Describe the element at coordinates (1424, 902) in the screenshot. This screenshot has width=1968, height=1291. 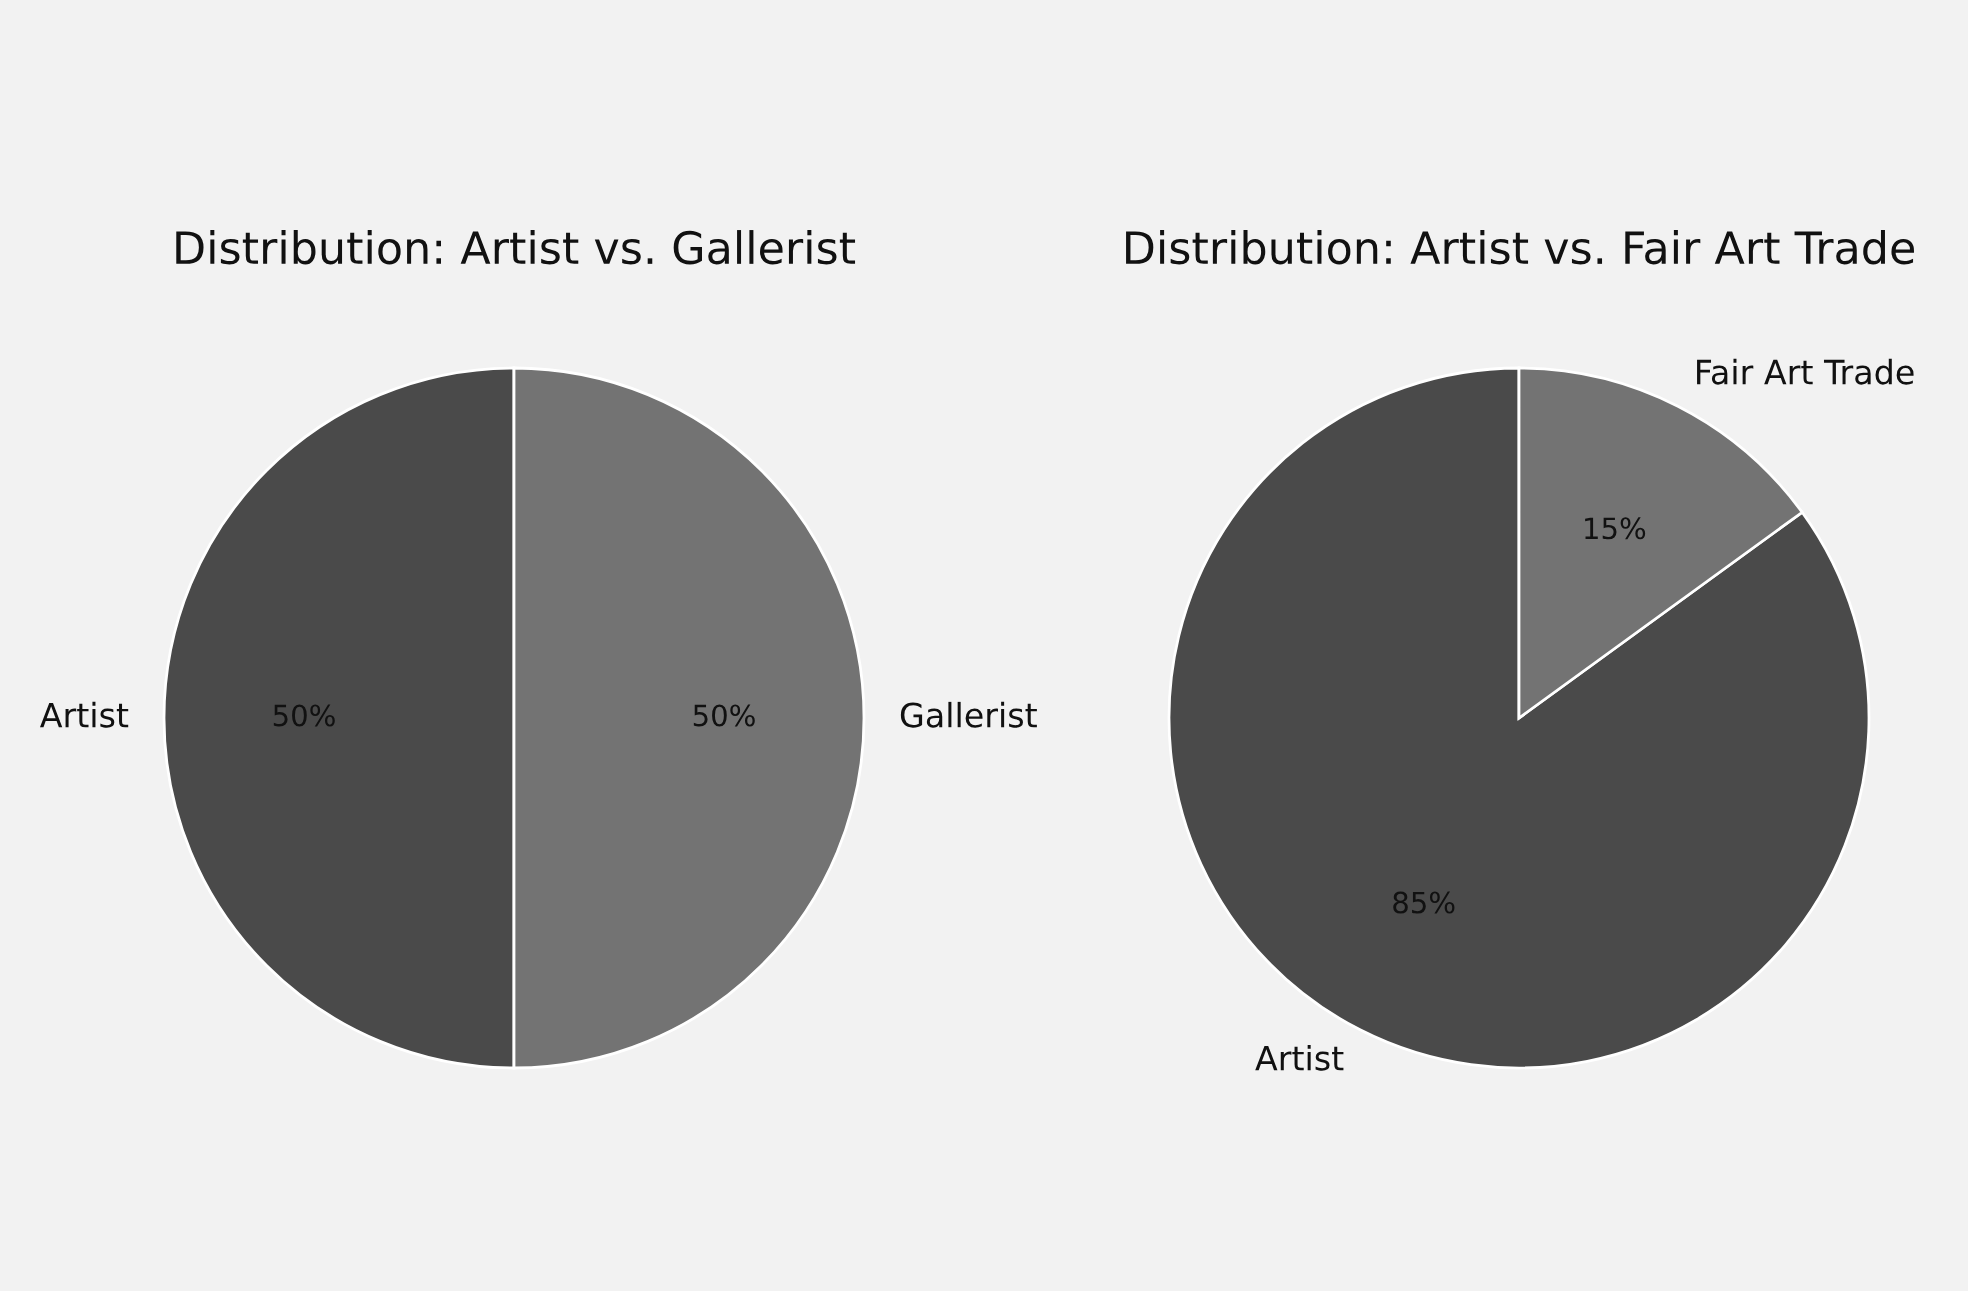
I see `data-label: 85%` at that location.